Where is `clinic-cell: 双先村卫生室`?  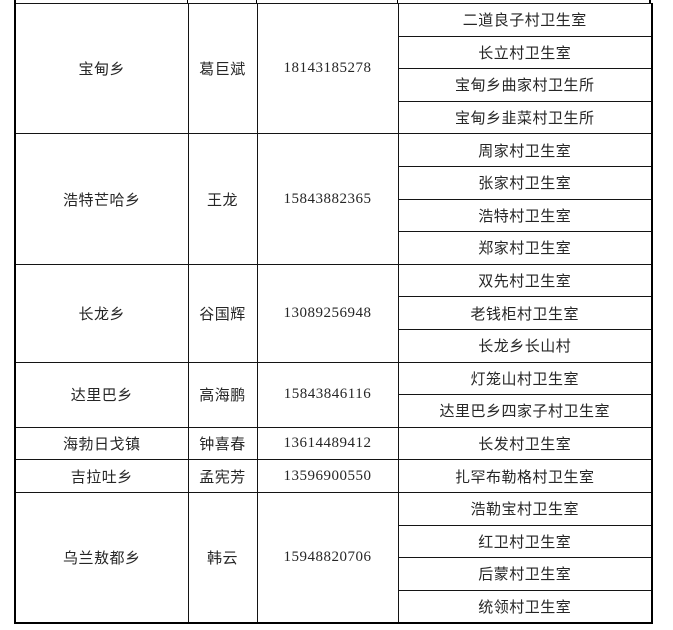 clinic-cell: 双先村卫生室 is located at coordinates (525, 280).